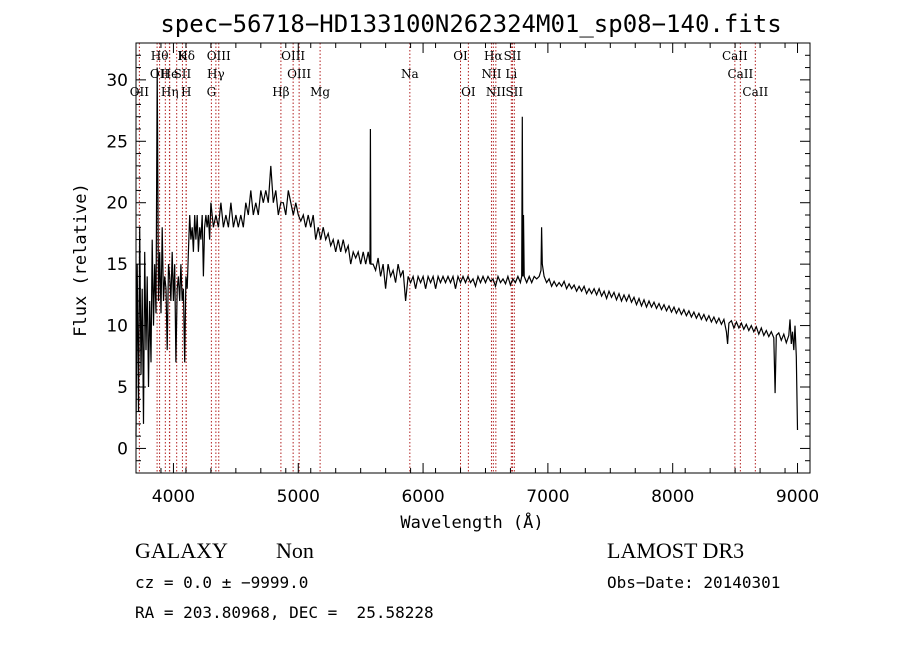  What do you see at coordinates (694, 582) in the screenshot?
I see `obs-date: Obs−Date: 20140301` at bounding box center [694, 582].